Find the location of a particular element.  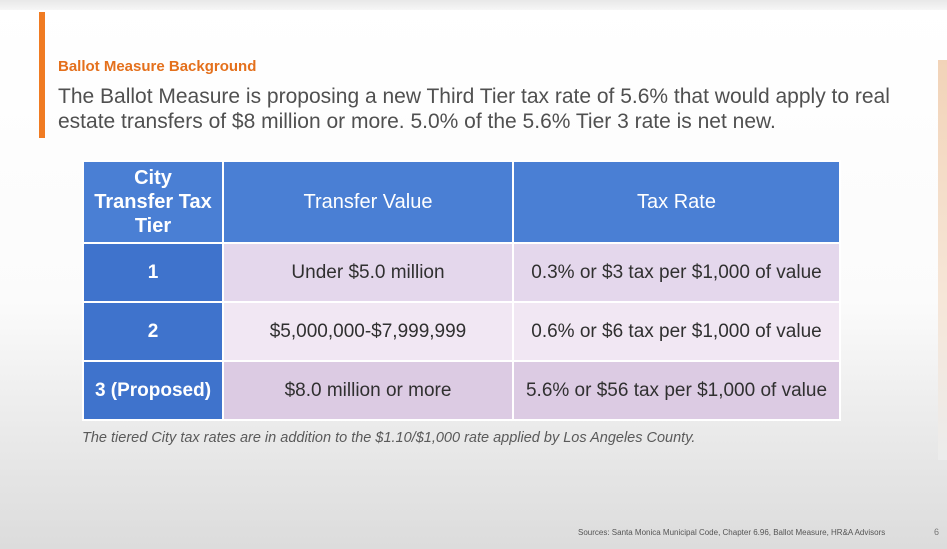

transfer-value-cell: $8.0 million or more is located at coordinates (368, 390).